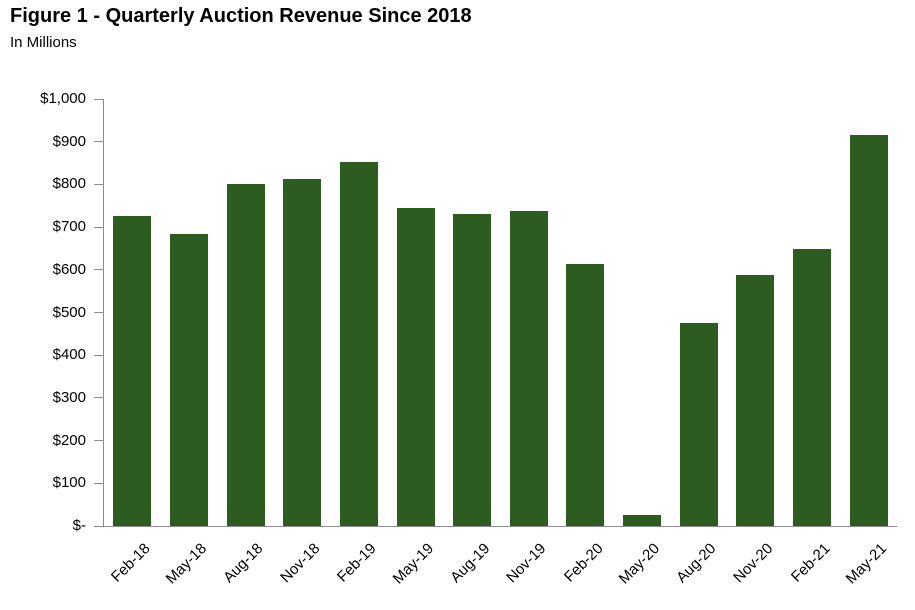  I want to click on x-axis-label: May-21, so click(866, 564).